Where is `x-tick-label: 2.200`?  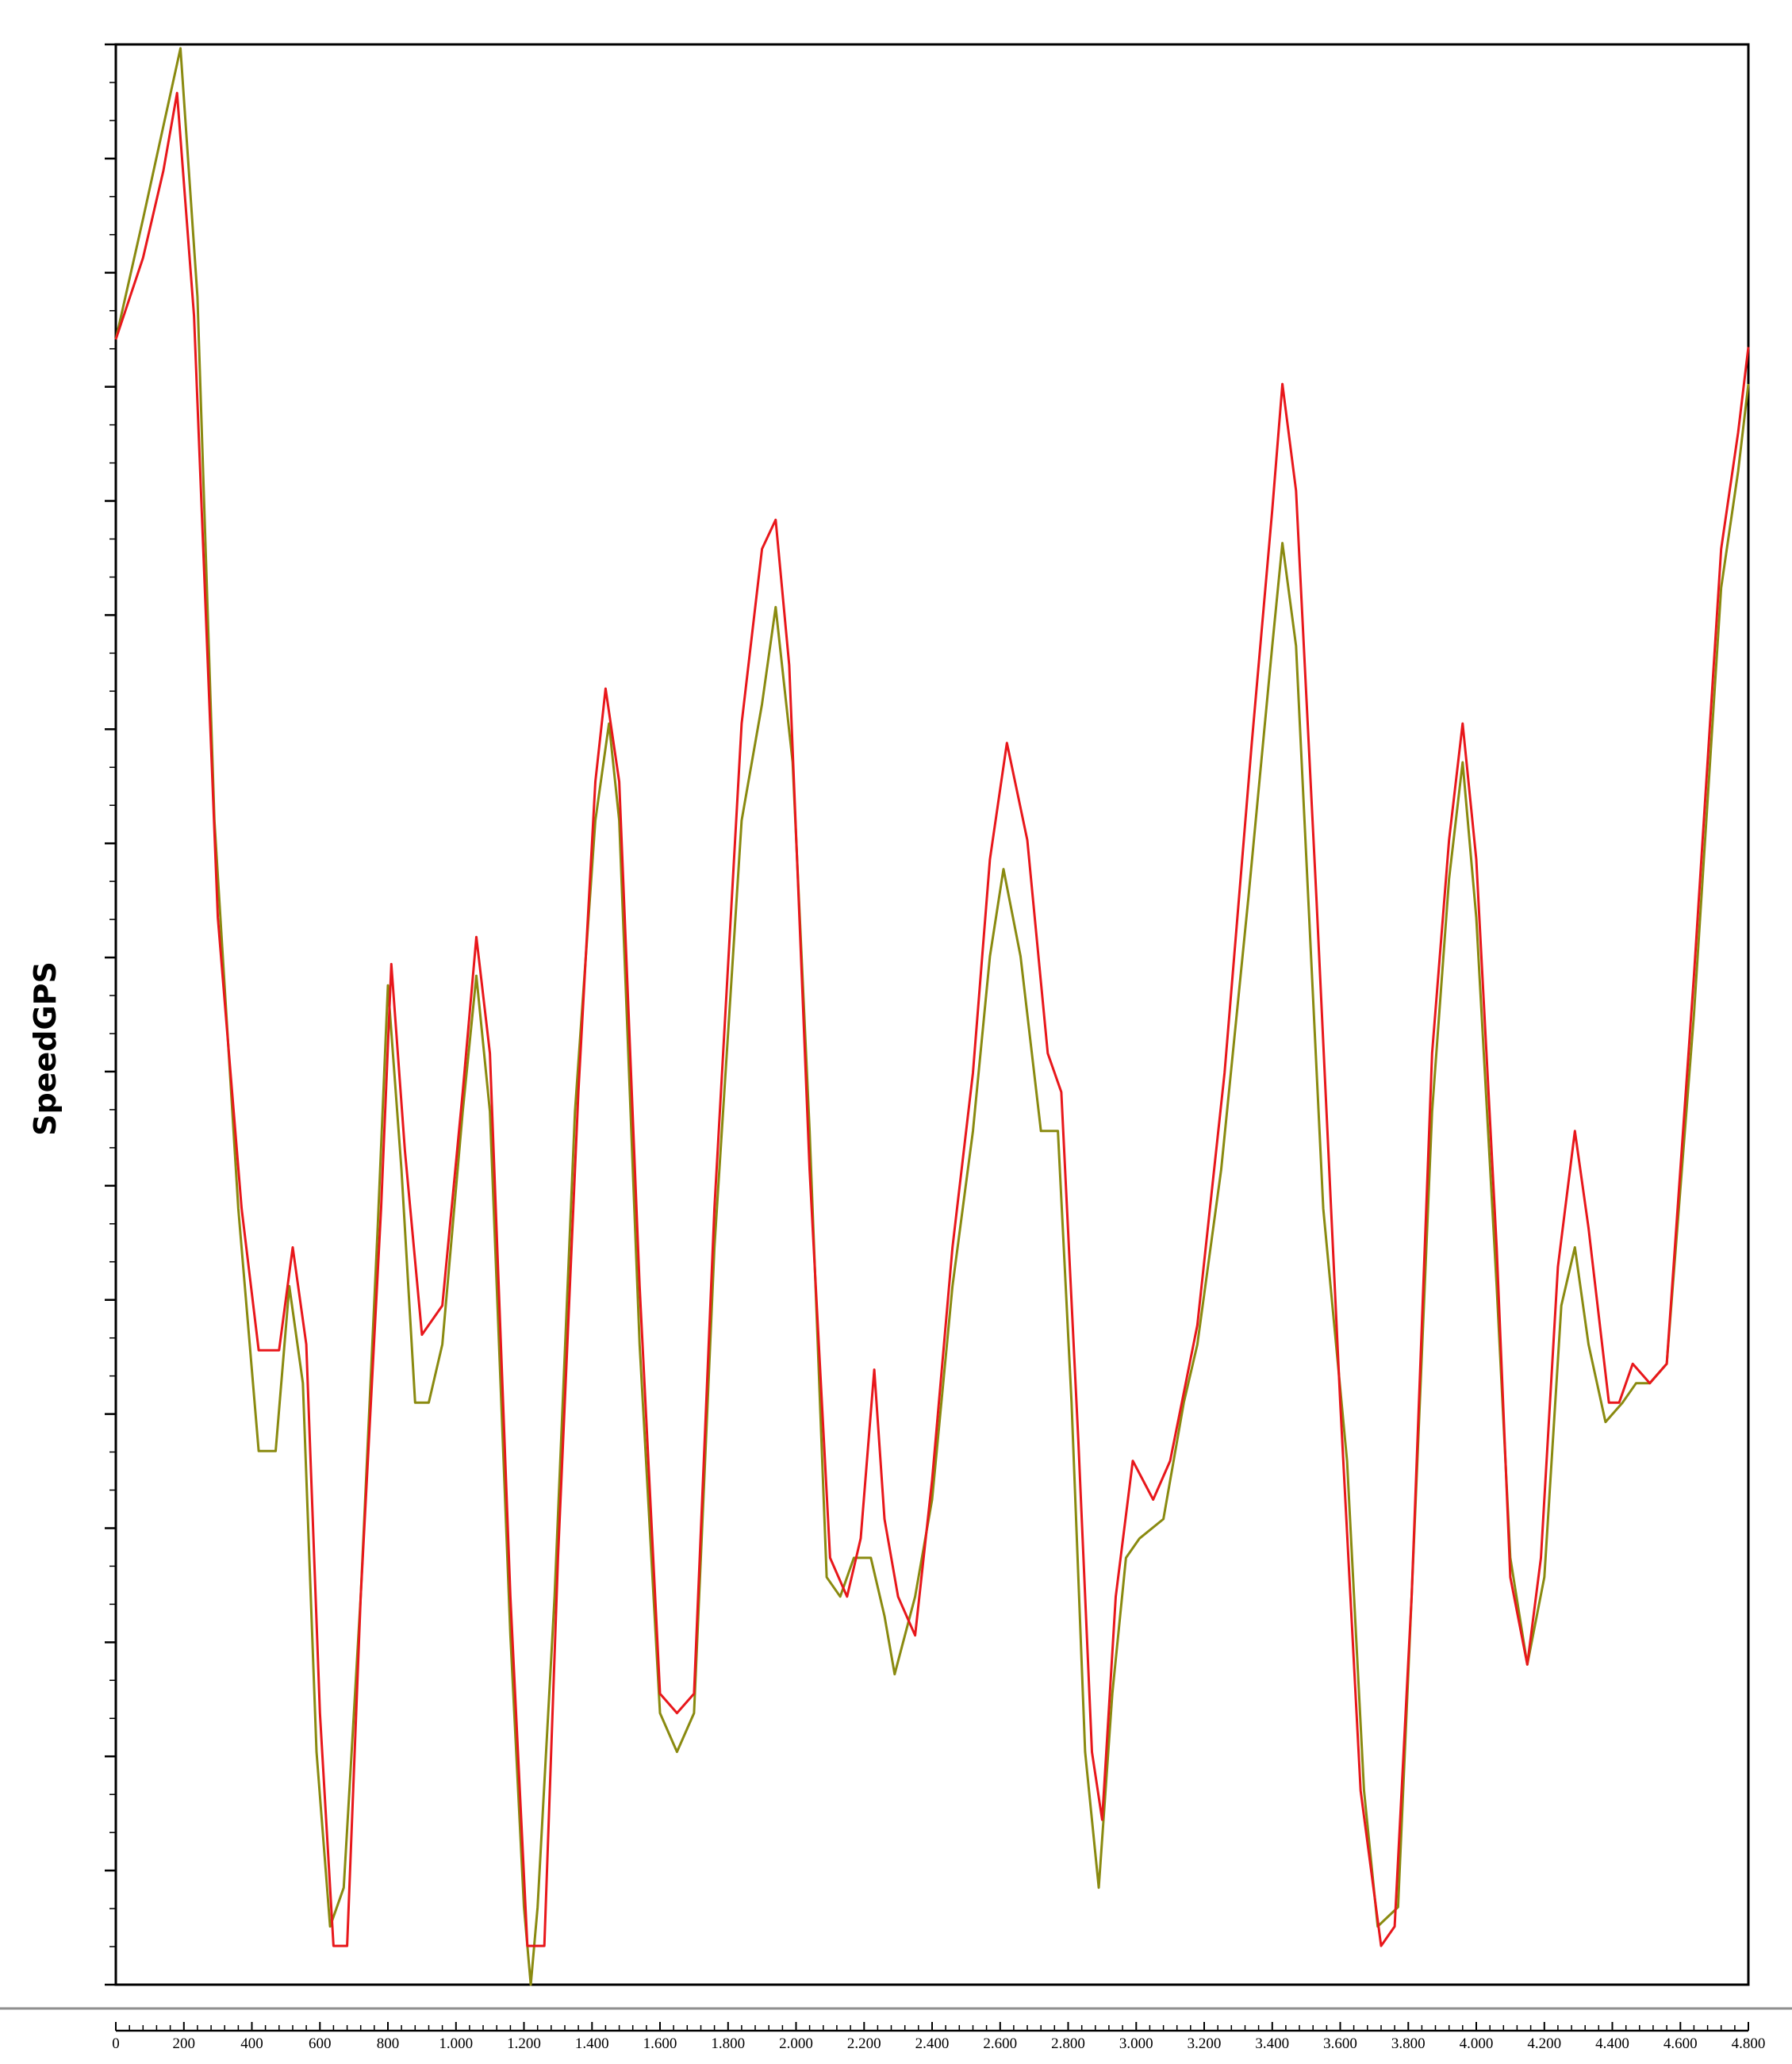 x-tick-label: 2.200 is located at coordinates (864, 2043).